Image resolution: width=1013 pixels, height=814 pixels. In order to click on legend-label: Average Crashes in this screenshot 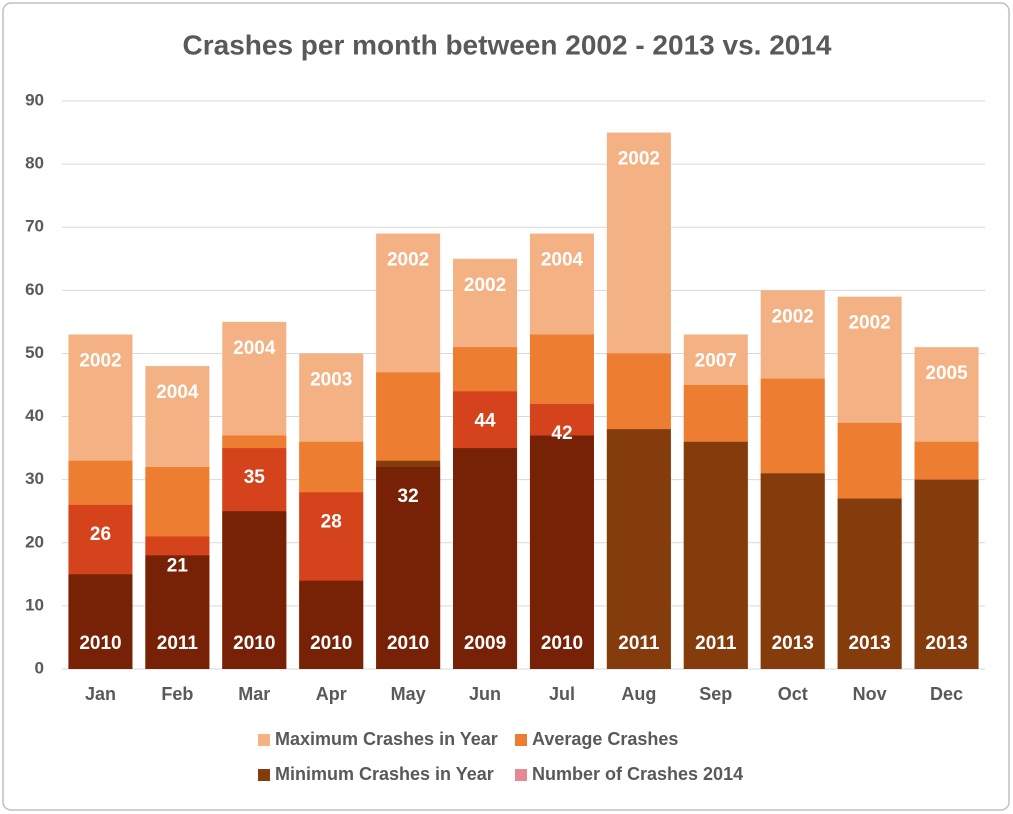, I will do `click(605, 739)`.